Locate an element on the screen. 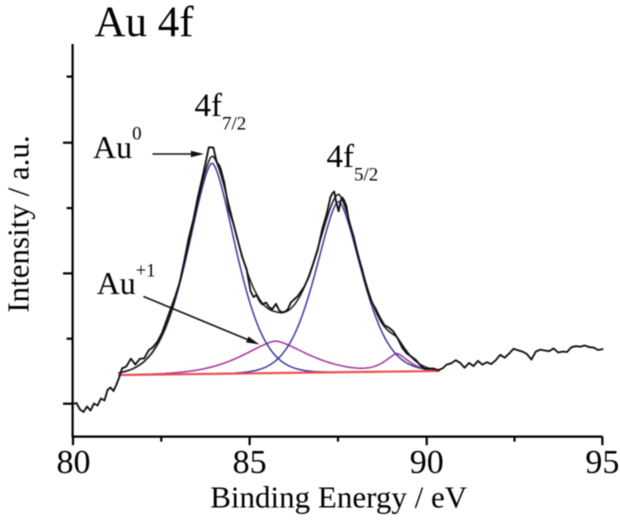 The height and width of the screenshot is (521, 620). svg-text: Binding Energy / eV is located at coordinates (338, 497).